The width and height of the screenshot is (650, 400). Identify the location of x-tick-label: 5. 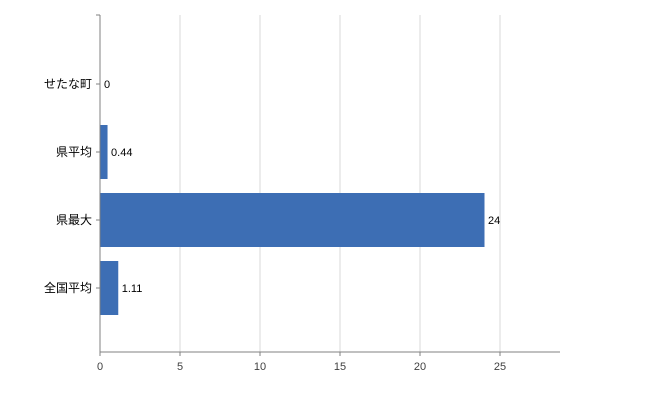
(180, 367).